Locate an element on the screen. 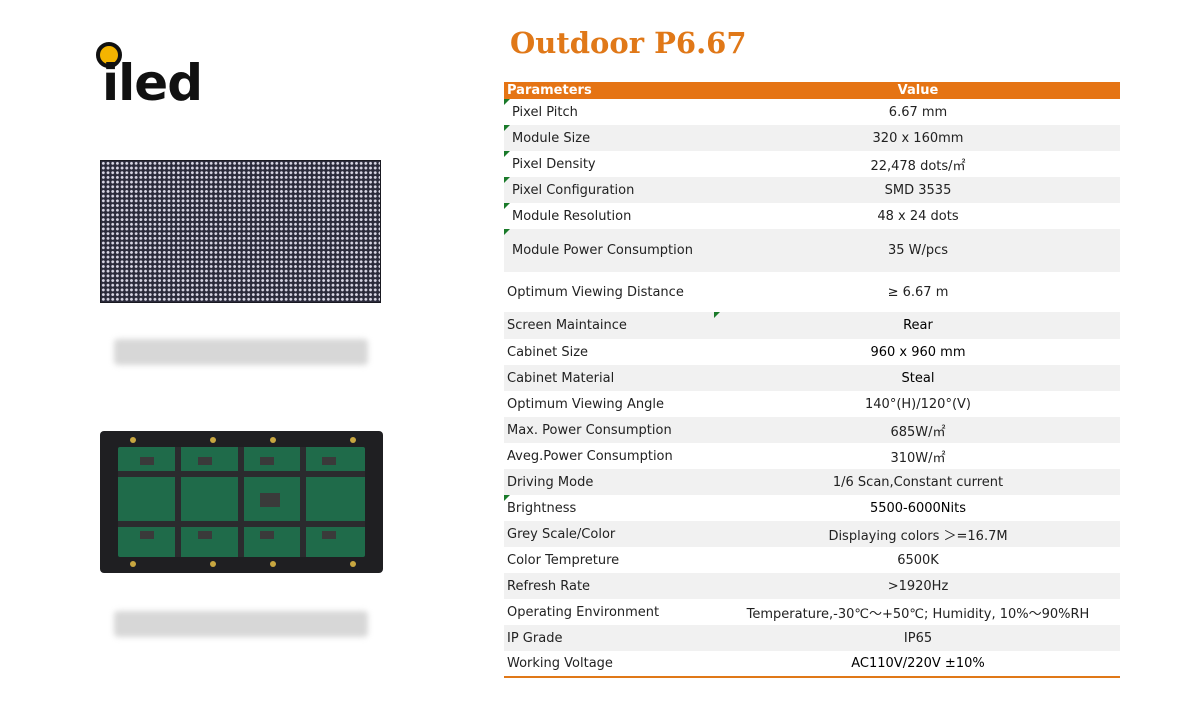 This screenshot has height=714, width=1192. table-row: Refresh Rate >1920Hz is located at coordinates (812, 586).